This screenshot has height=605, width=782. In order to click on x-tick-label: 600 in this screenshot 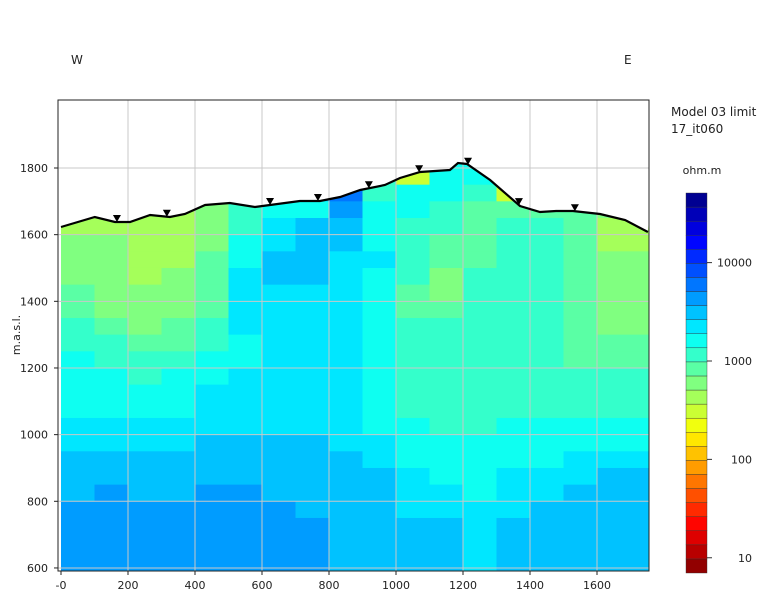, I will do `click(262, 585)`.